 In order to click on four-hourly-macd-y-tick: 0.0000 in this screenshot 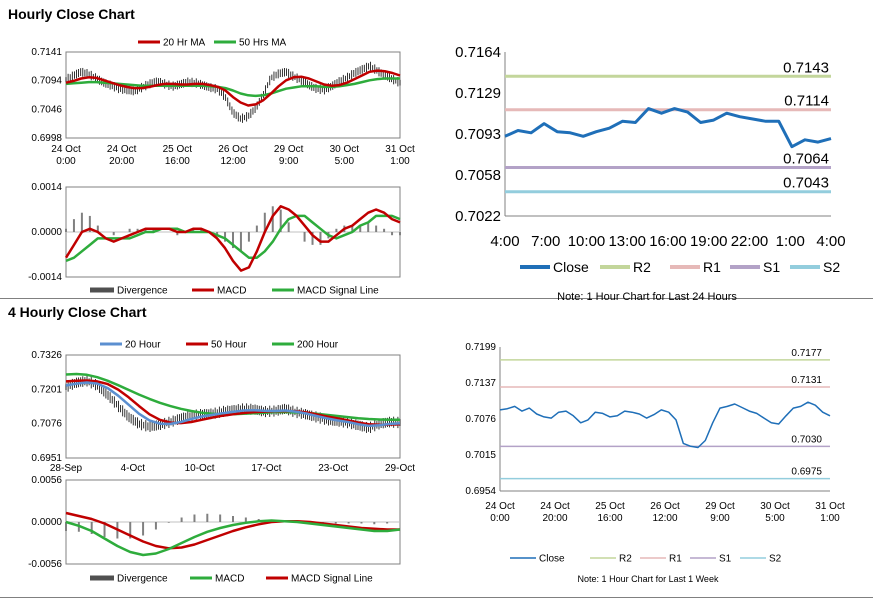, I will do `click(46, 522)`.